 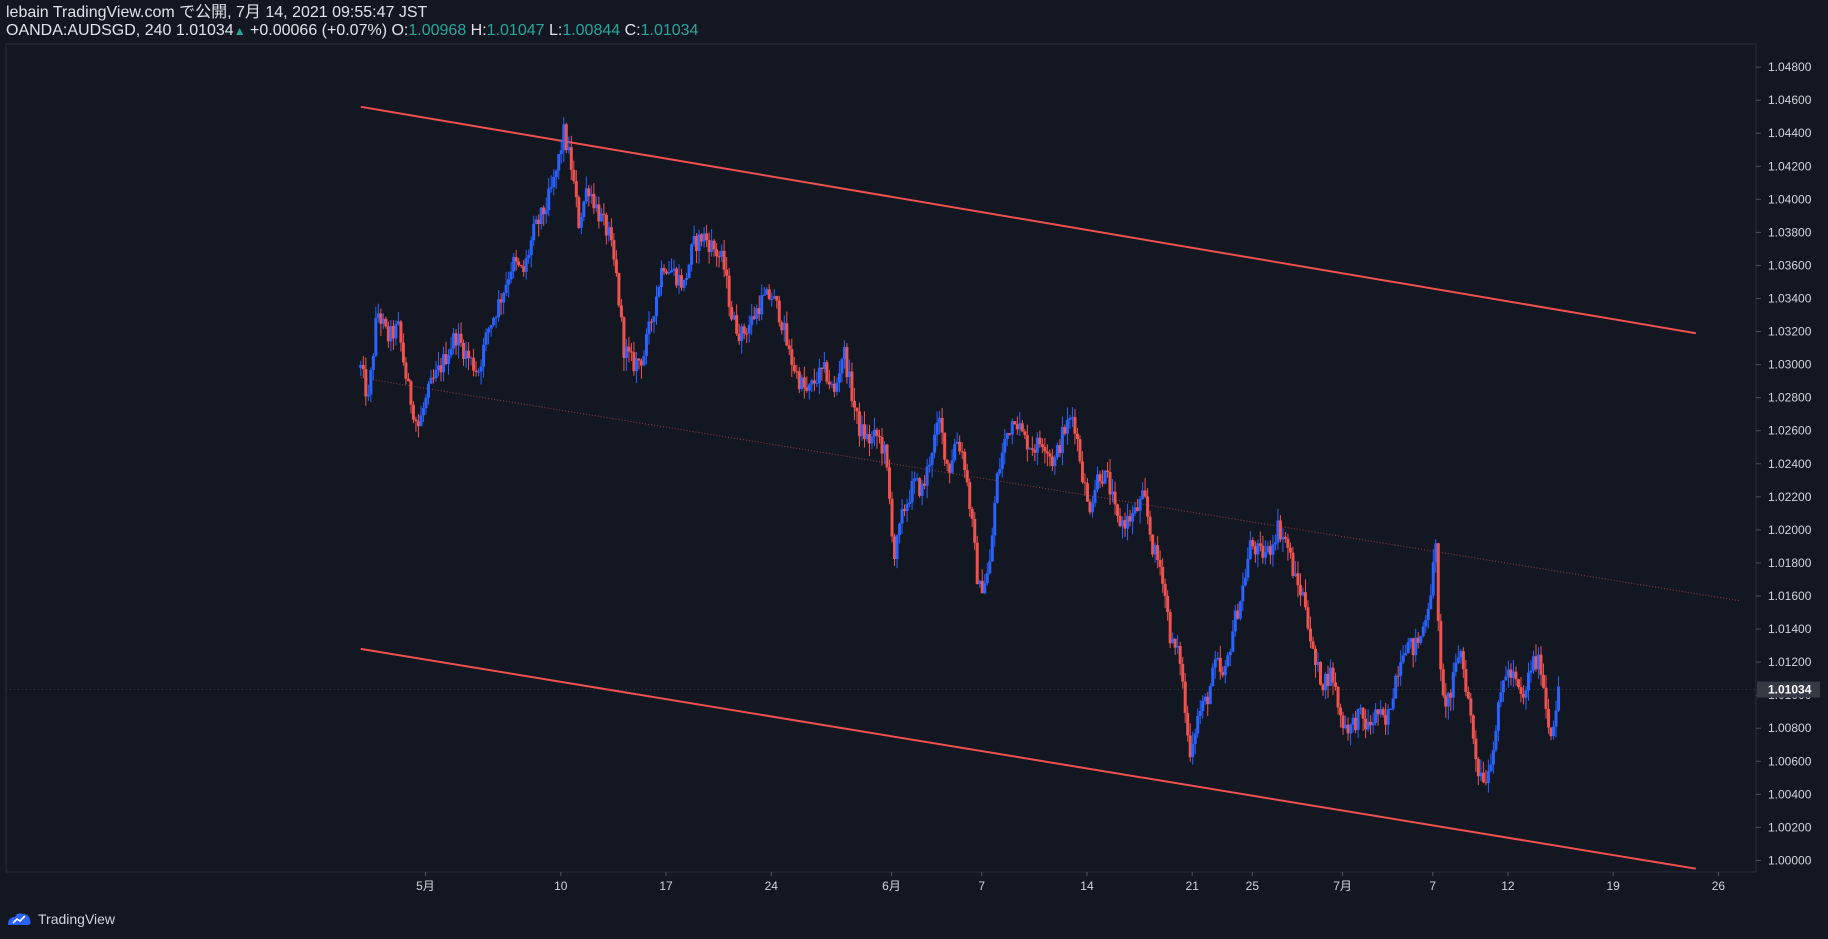 I want to click on y-tick-label: 1.01200, so click(x=1790, y=662).